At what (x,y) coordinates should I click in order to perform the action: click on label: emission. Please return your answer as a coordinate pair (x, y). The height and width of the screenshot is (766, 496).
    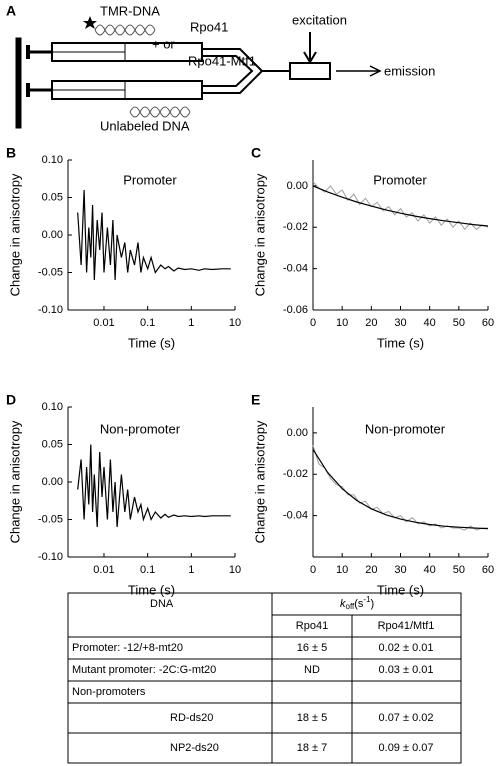
    Looking at the image, I should click on (409, 70).